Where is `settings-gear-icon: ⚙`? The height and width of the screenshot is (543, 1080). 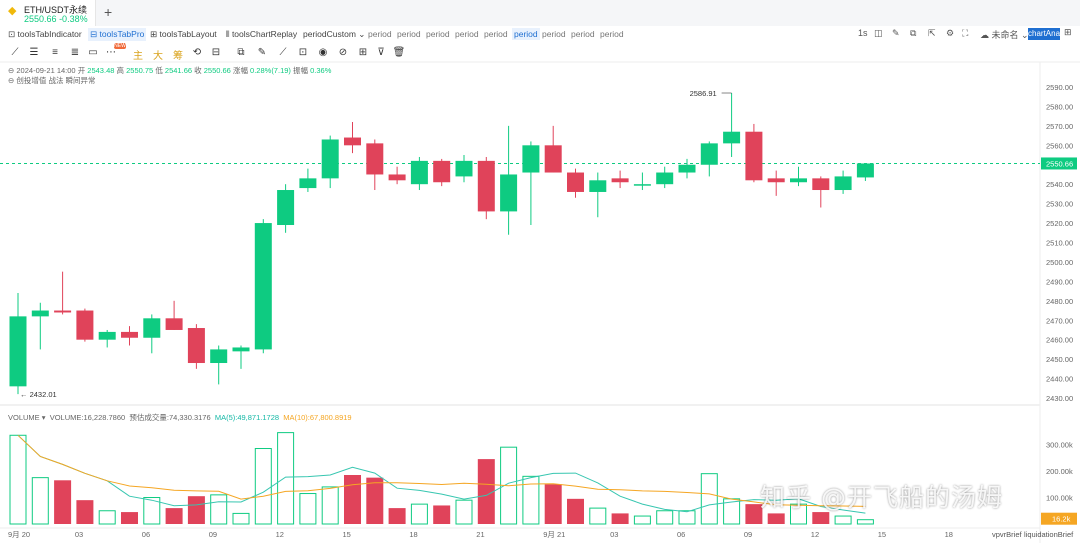
settings-gear-icon: ⚙ is located at coordinates (950, 33).